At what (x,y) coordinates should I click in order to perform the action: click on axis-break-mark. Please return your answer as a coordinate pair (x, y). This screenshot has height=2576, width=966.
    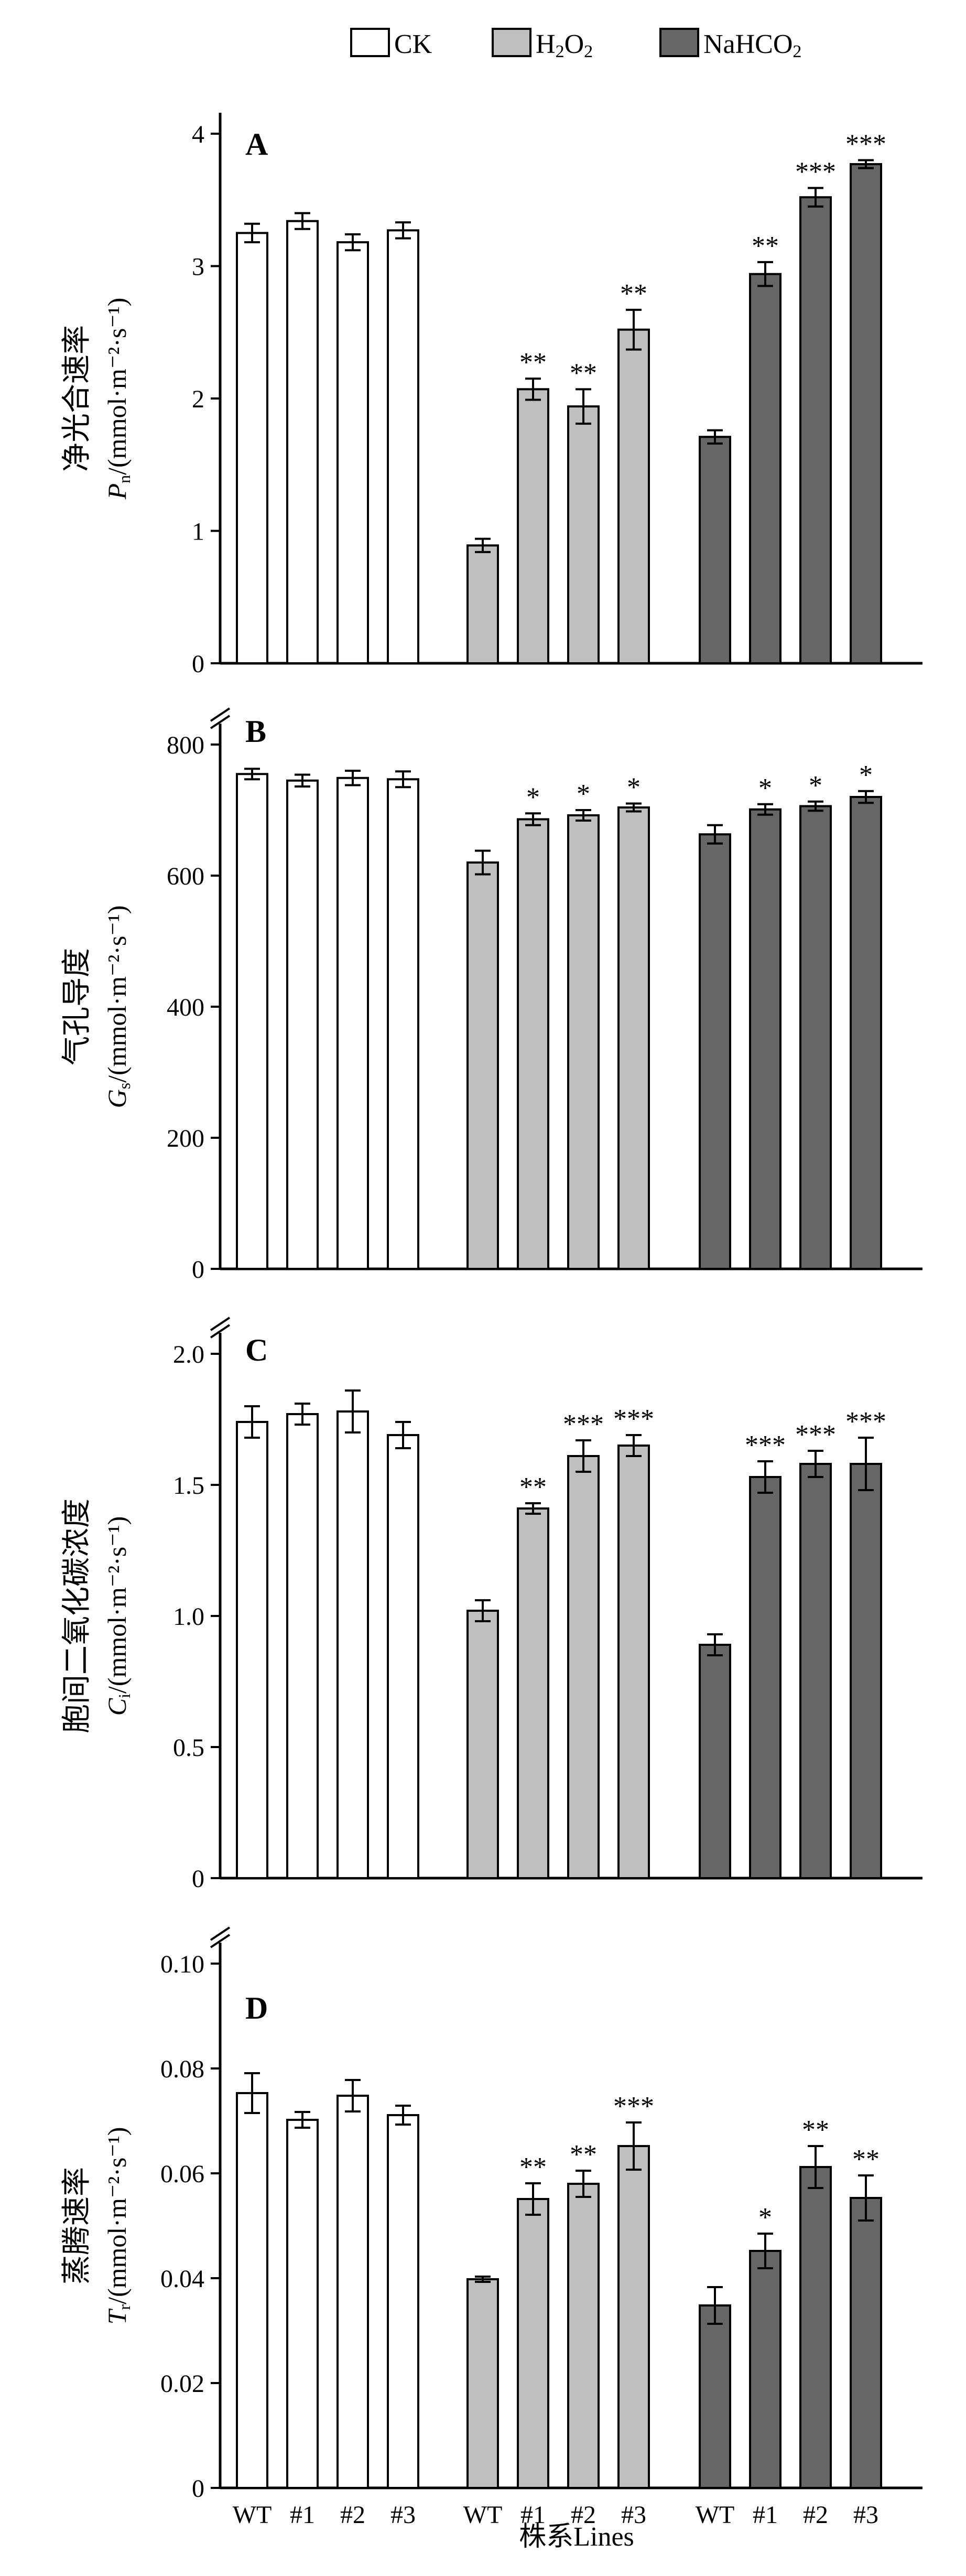
    Looking at the image, I should click on (221, 718).